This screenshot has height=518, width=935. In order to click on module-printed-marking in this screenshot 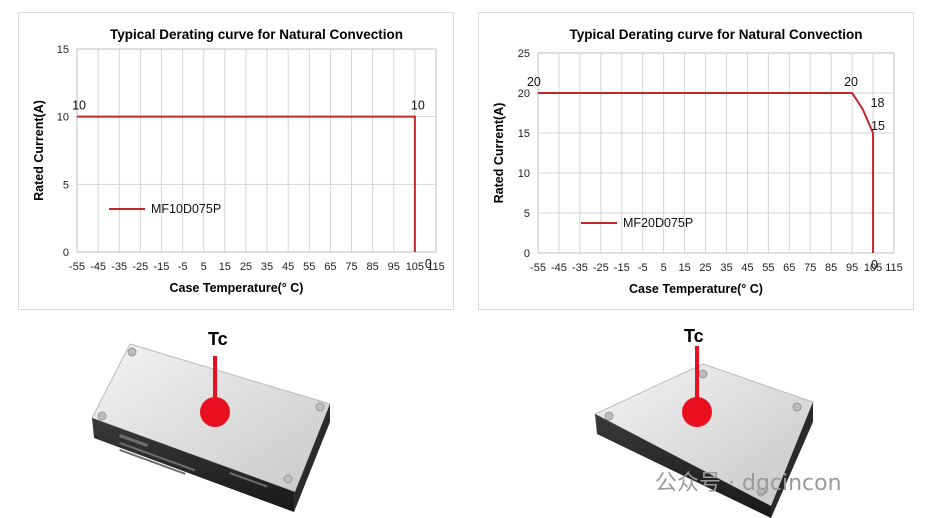, I will do `click(193, 460)`.